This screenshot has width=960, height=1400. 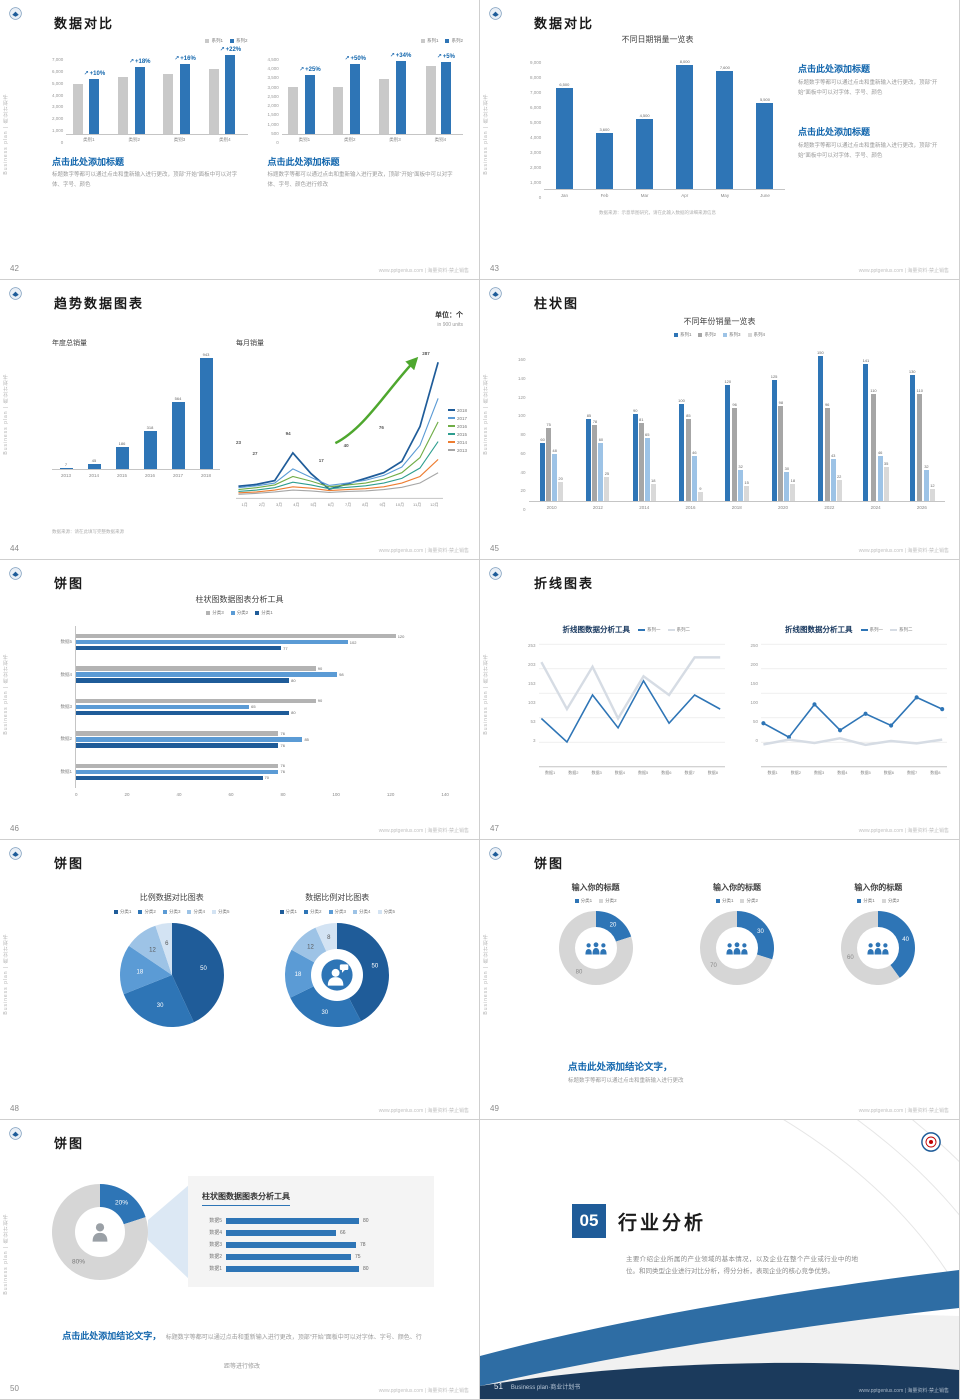 I want to click on bar-group: 45, so click(x=94, y=410).